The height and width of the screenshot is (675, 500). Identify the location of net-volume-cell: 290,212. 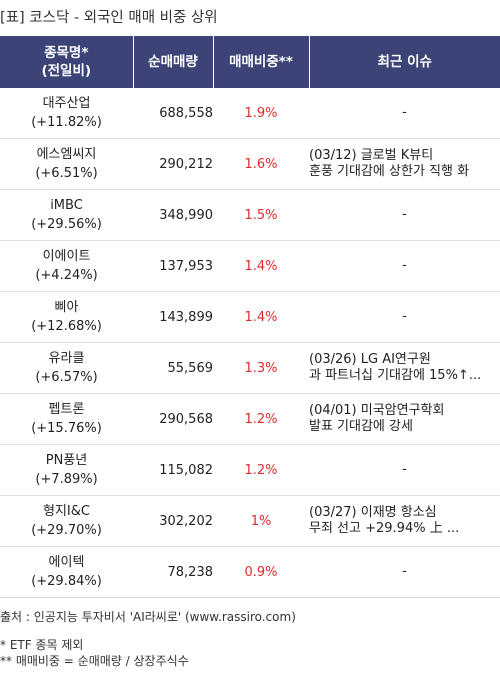
(173, 164).